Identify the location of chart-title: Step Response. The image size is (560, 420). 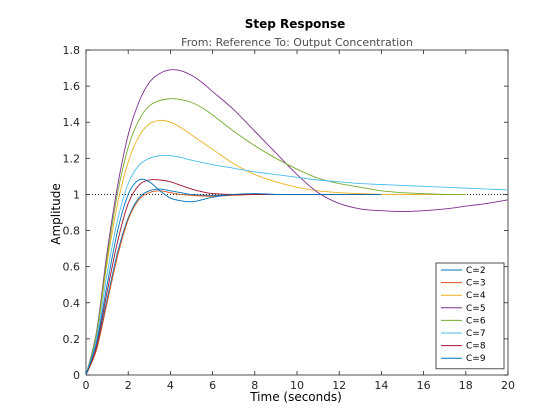
(295, 24).